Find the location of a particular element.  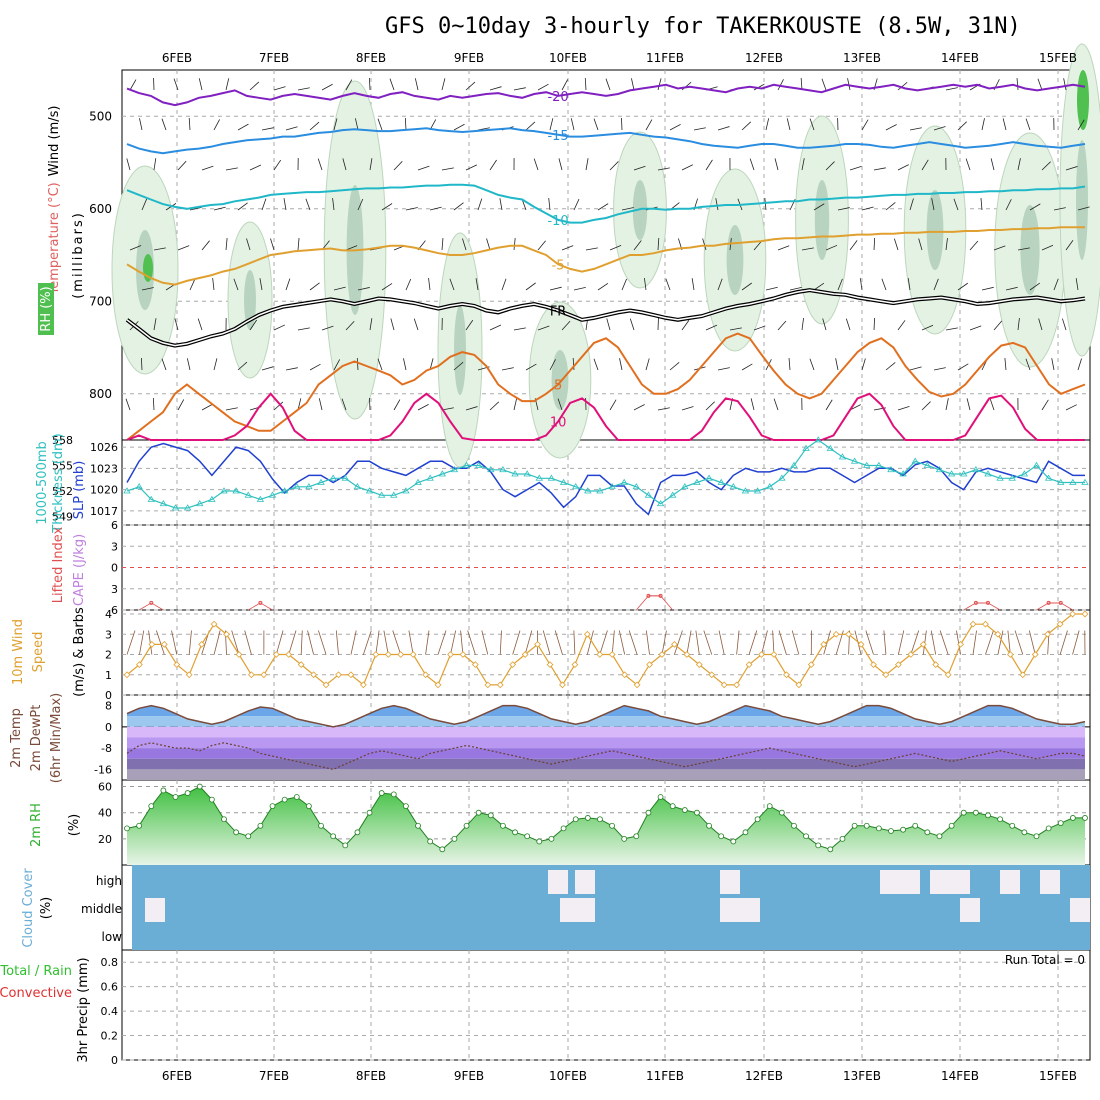

slp-tick-1: 1020 is located at coordinates (104, 490).